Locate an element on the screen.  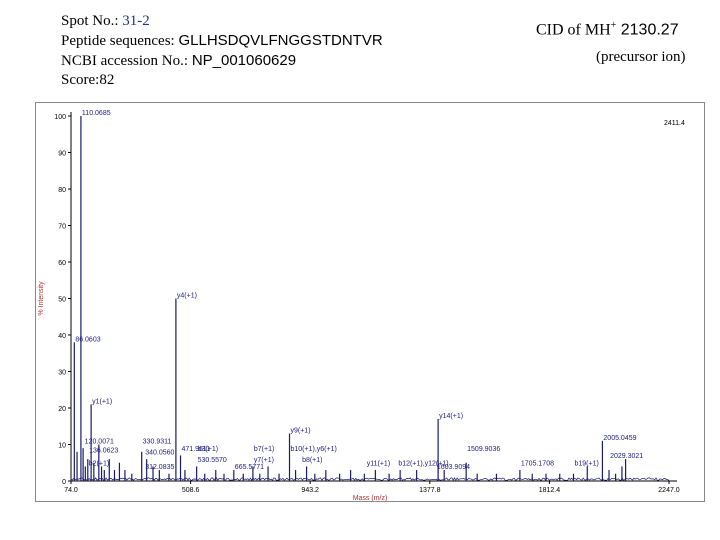
peak-annotation: 665.5771 is located at coordinates (249, 467).